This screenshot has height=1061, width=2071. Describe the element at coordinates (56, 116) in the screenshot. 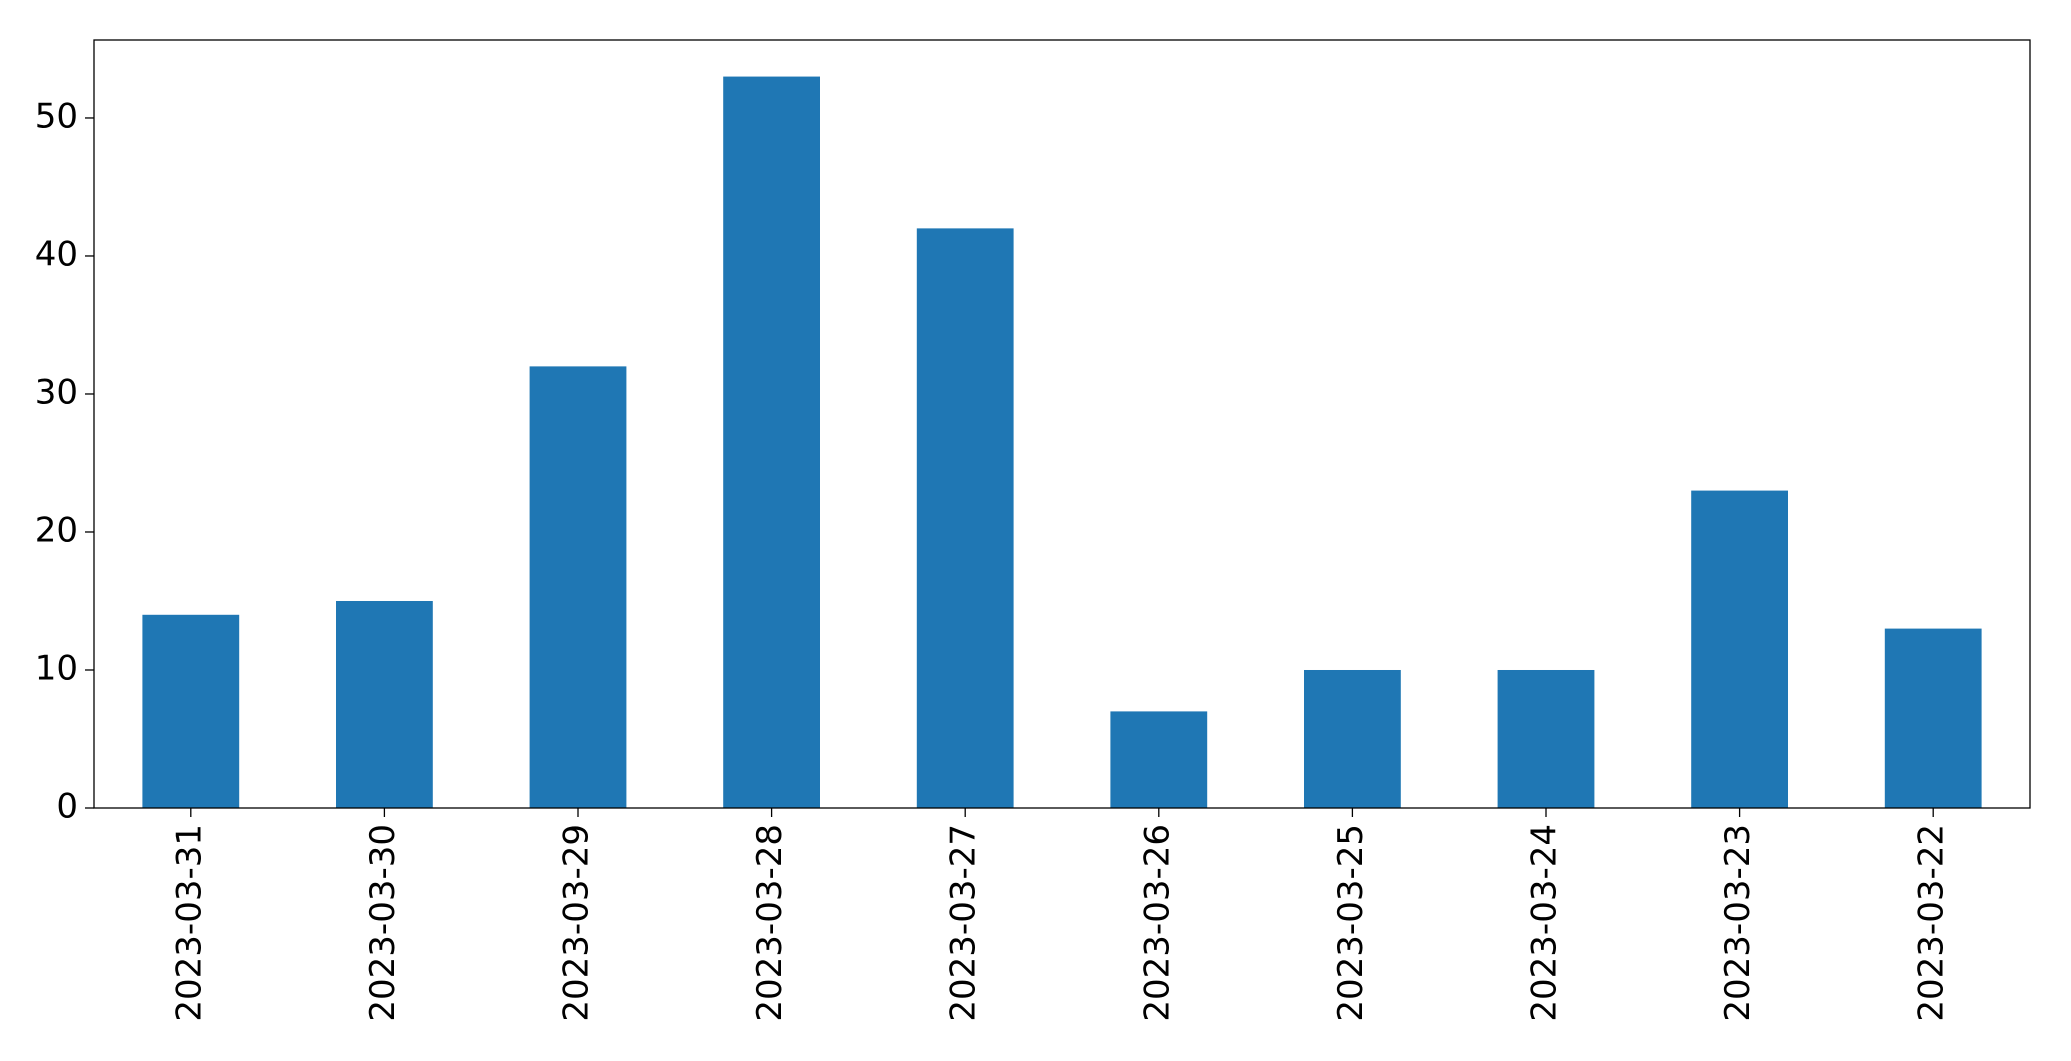

I see `y-tick-label: 50` at that location.